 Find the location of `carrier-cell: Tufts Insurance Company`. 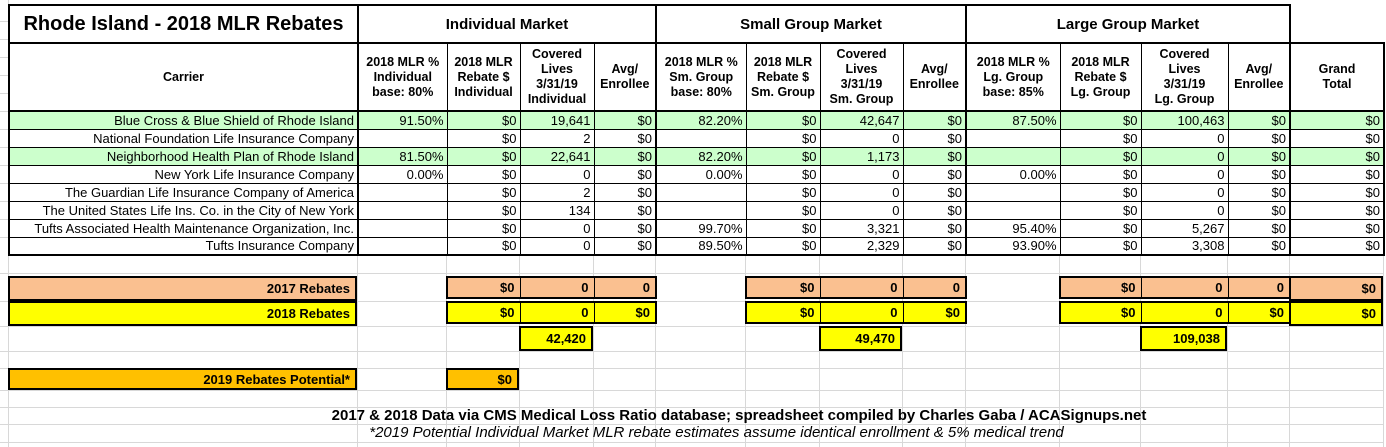

carrier-cell: Tufts Insurance Company is located at coordinates (183, 246).